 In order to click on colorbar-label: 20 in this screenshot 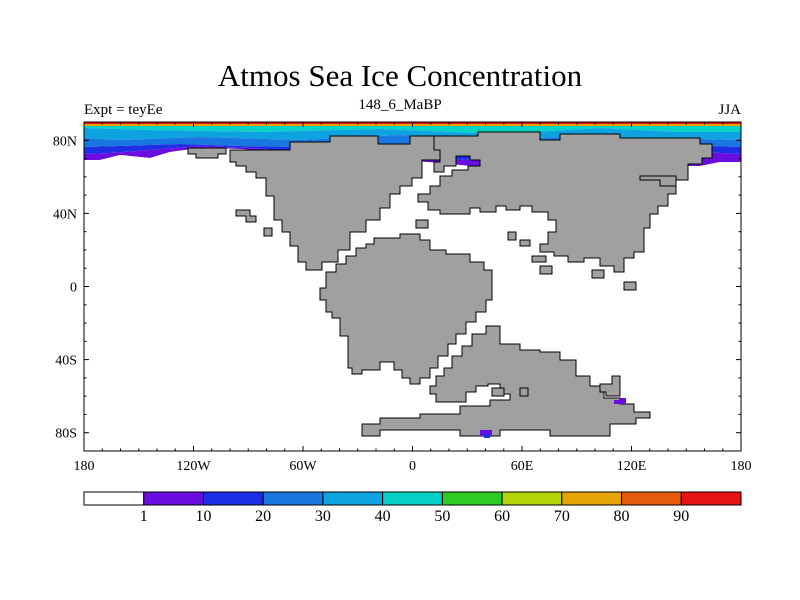, I will do `click(263, 516)`.